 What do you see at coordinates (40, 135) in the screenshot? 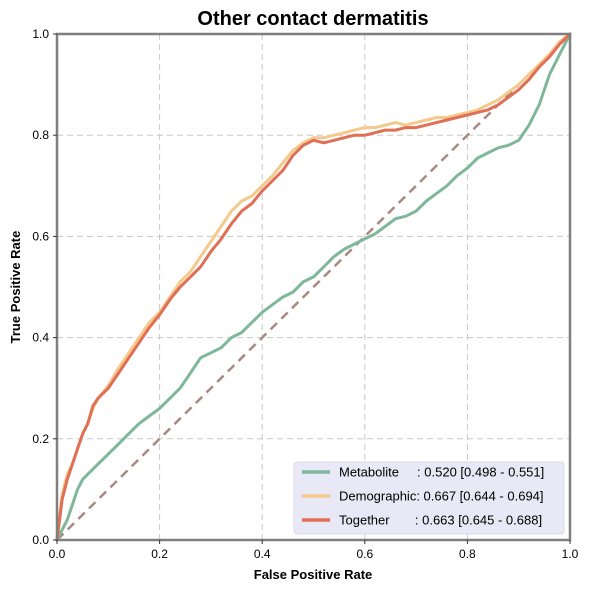
I see `y-tick-label: 0.8` at bounding box center [40, 135].